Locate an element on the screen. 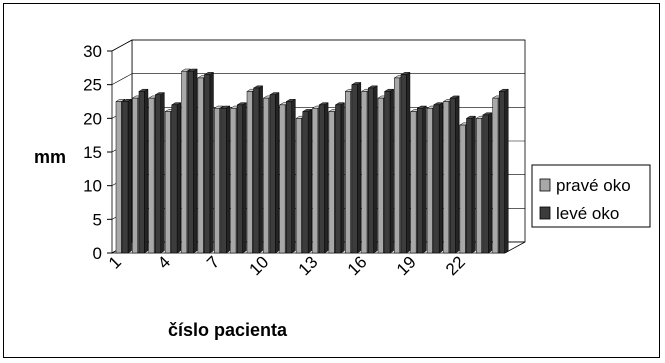 Image resolution: width=665 pixels, height=363 pixels. x-tick-label: 4 is located at coordinates (164, 262).